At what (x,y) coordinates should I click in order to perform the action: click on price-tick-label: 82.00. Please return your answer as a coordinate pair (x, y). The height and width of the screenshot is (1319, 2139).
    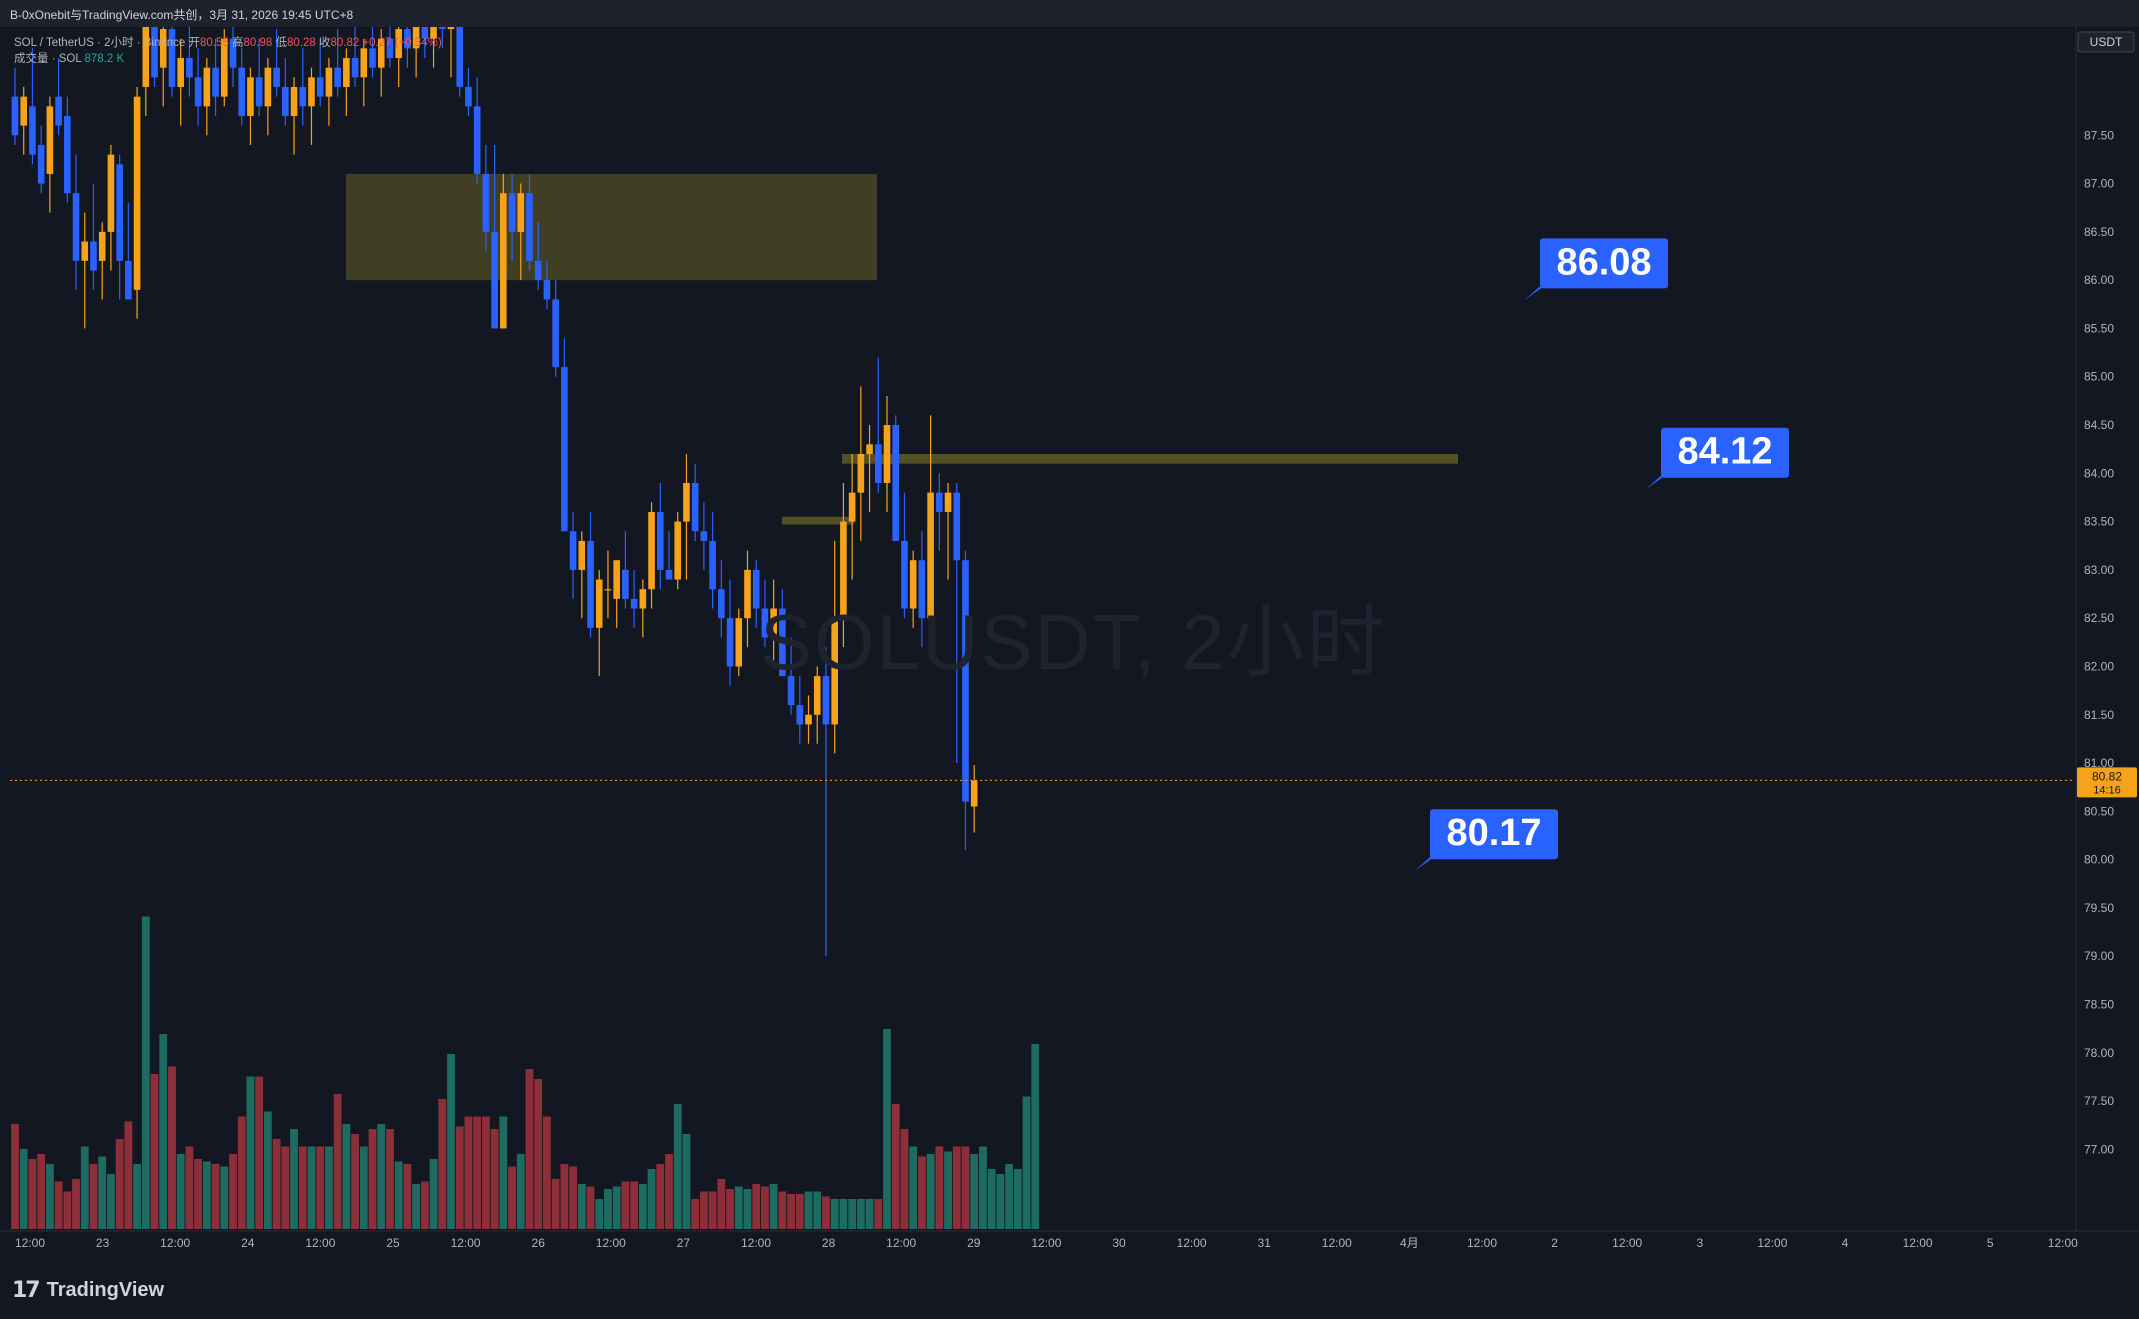
    Looking at the image, I should click on (2099, 666).